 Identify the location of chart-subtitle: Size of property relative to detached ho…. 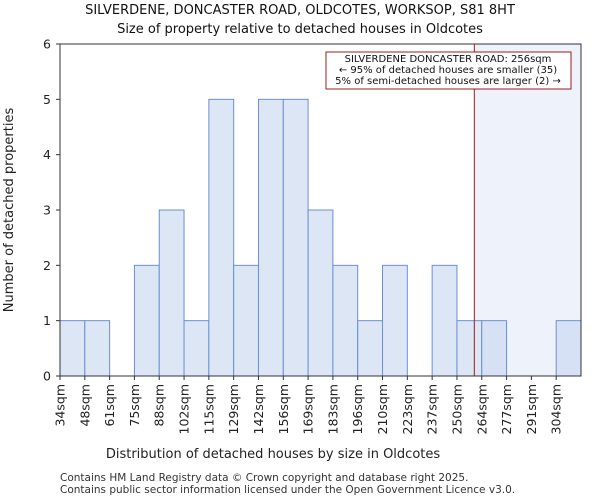
(300, 29).